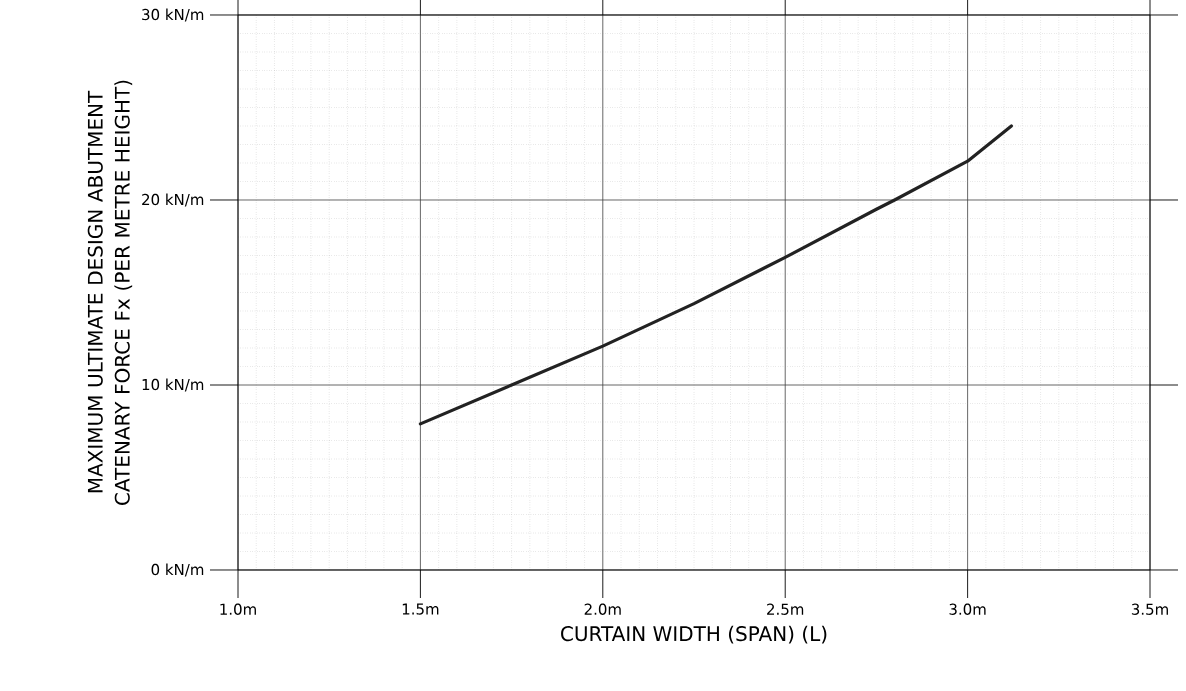  Describe the element at coordinates (110, 292) in the screenshot. I see `y-axis-title: MAXIMUM ULTIMATE DESIGN ABUTMENT CATENARY FORCE Fx (PER METRE HEIGHT)` at that location.